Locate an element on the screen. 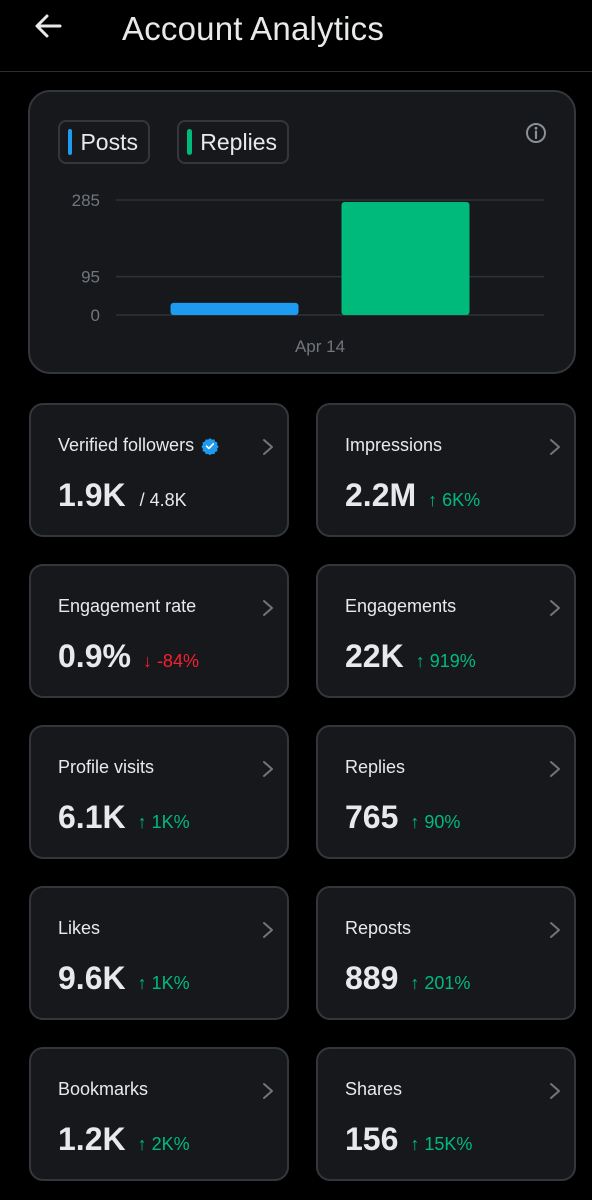  metric-change: ↓ -84% is located at coordinates (170, 661).